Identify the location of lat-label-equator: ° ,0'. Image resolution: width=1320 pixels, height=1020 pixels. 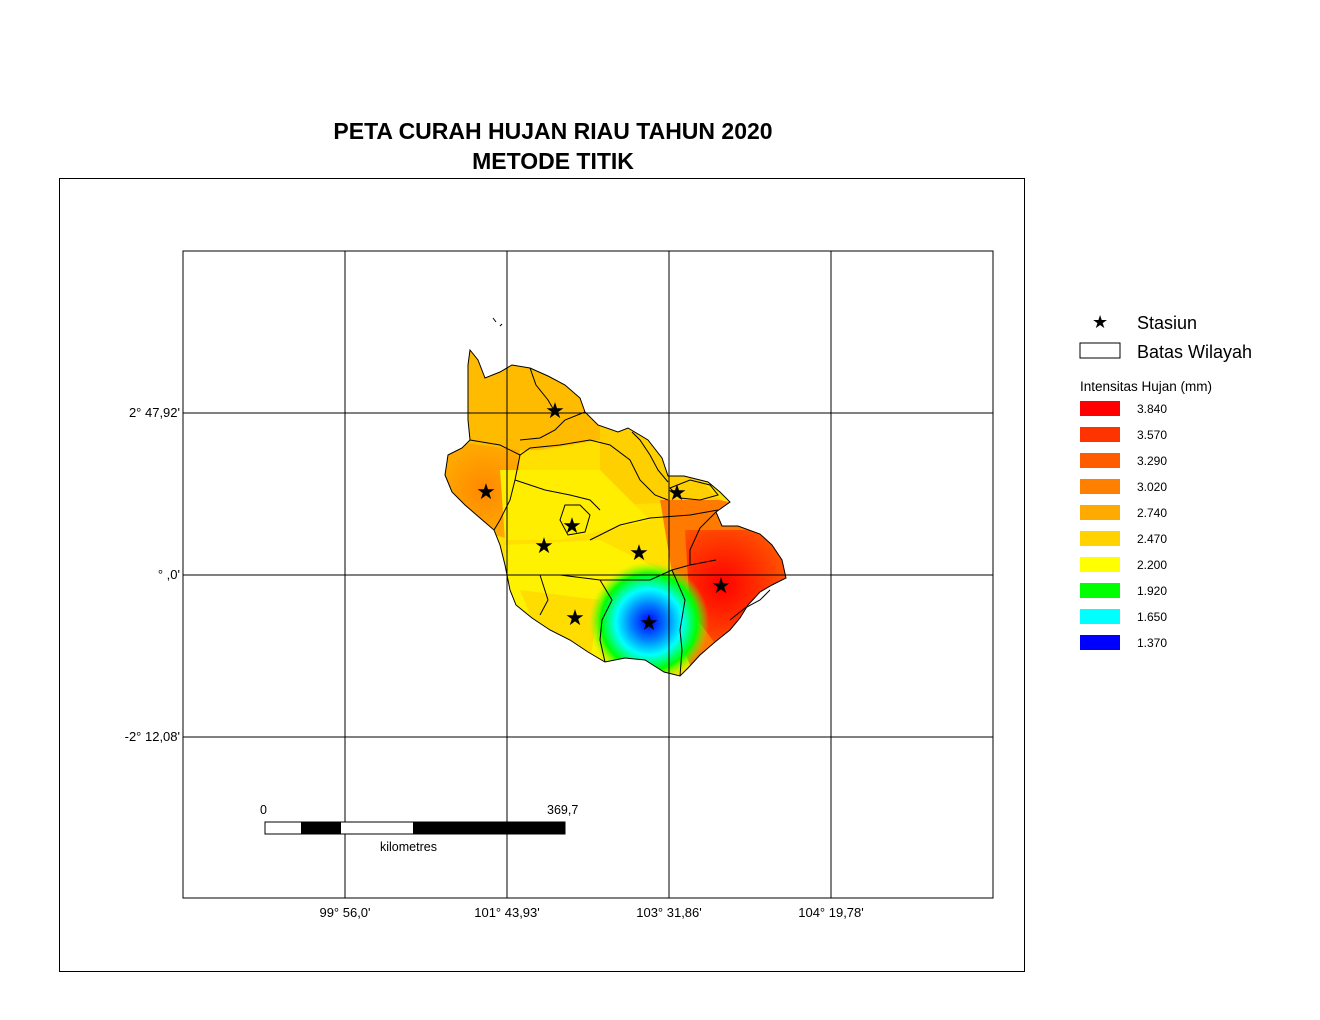
(168, 574).